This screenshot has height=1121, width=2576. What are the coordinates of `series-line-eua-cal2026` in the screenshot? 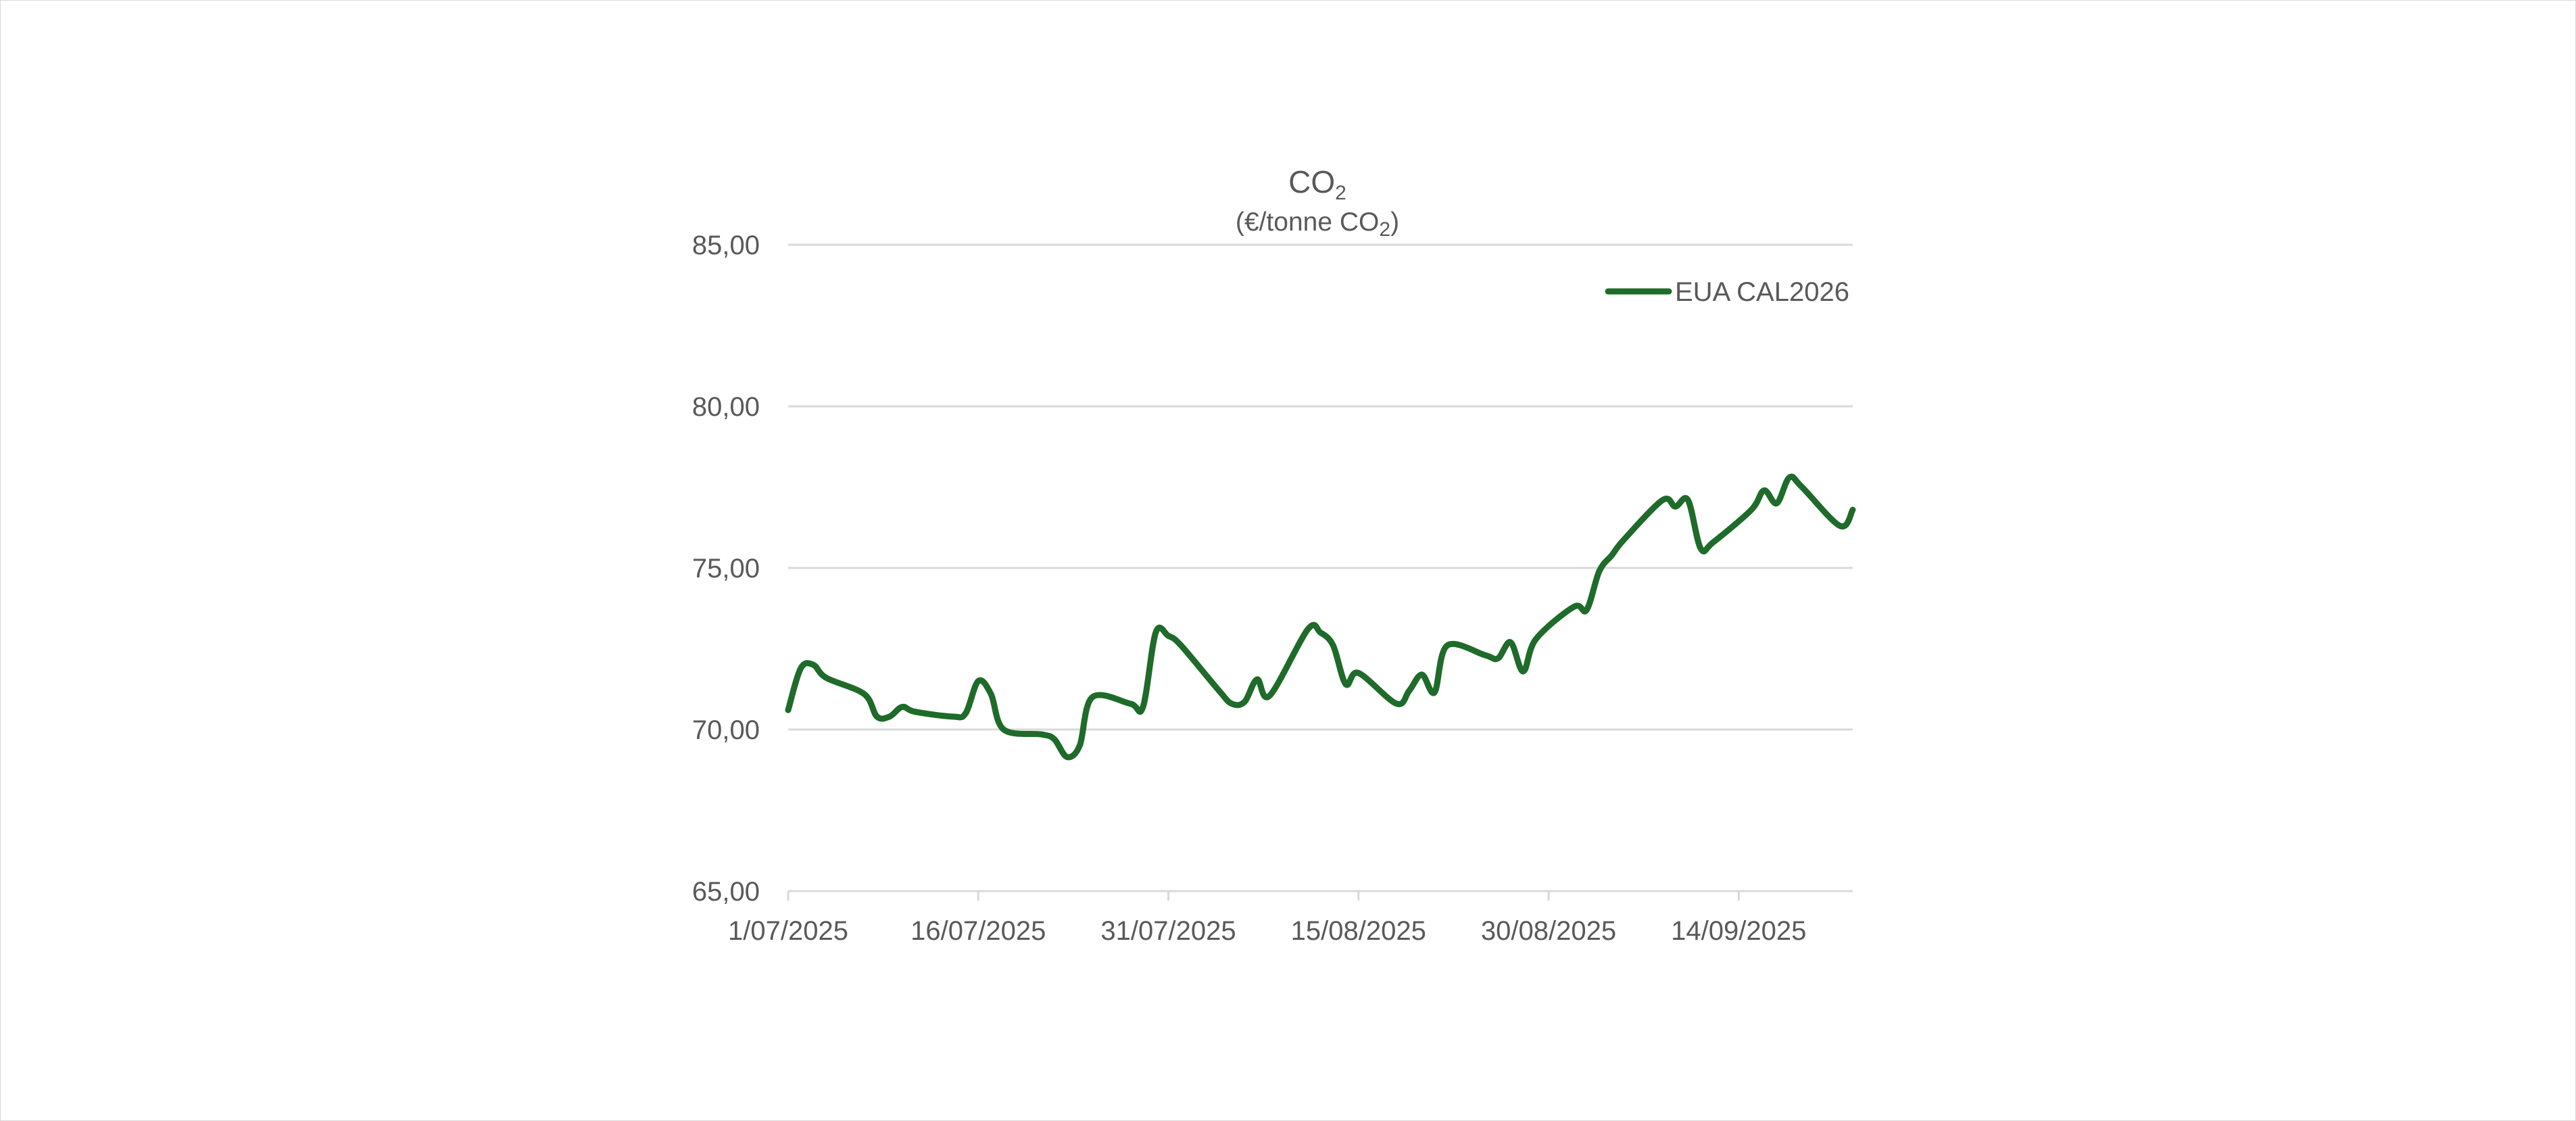 It's located at (1320, 617).